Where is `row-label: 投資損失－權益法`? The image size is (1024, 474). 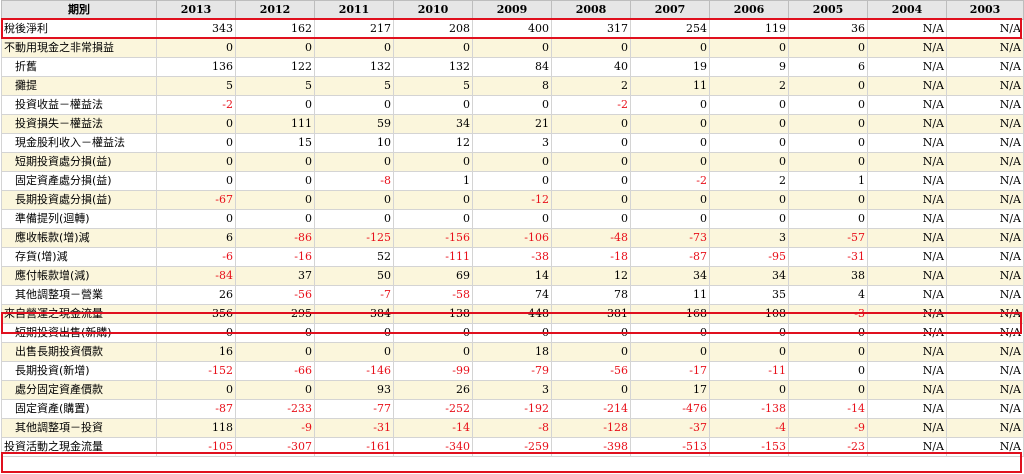 row-label: 投資損失－權益法 is located at coordinates (79, 124).